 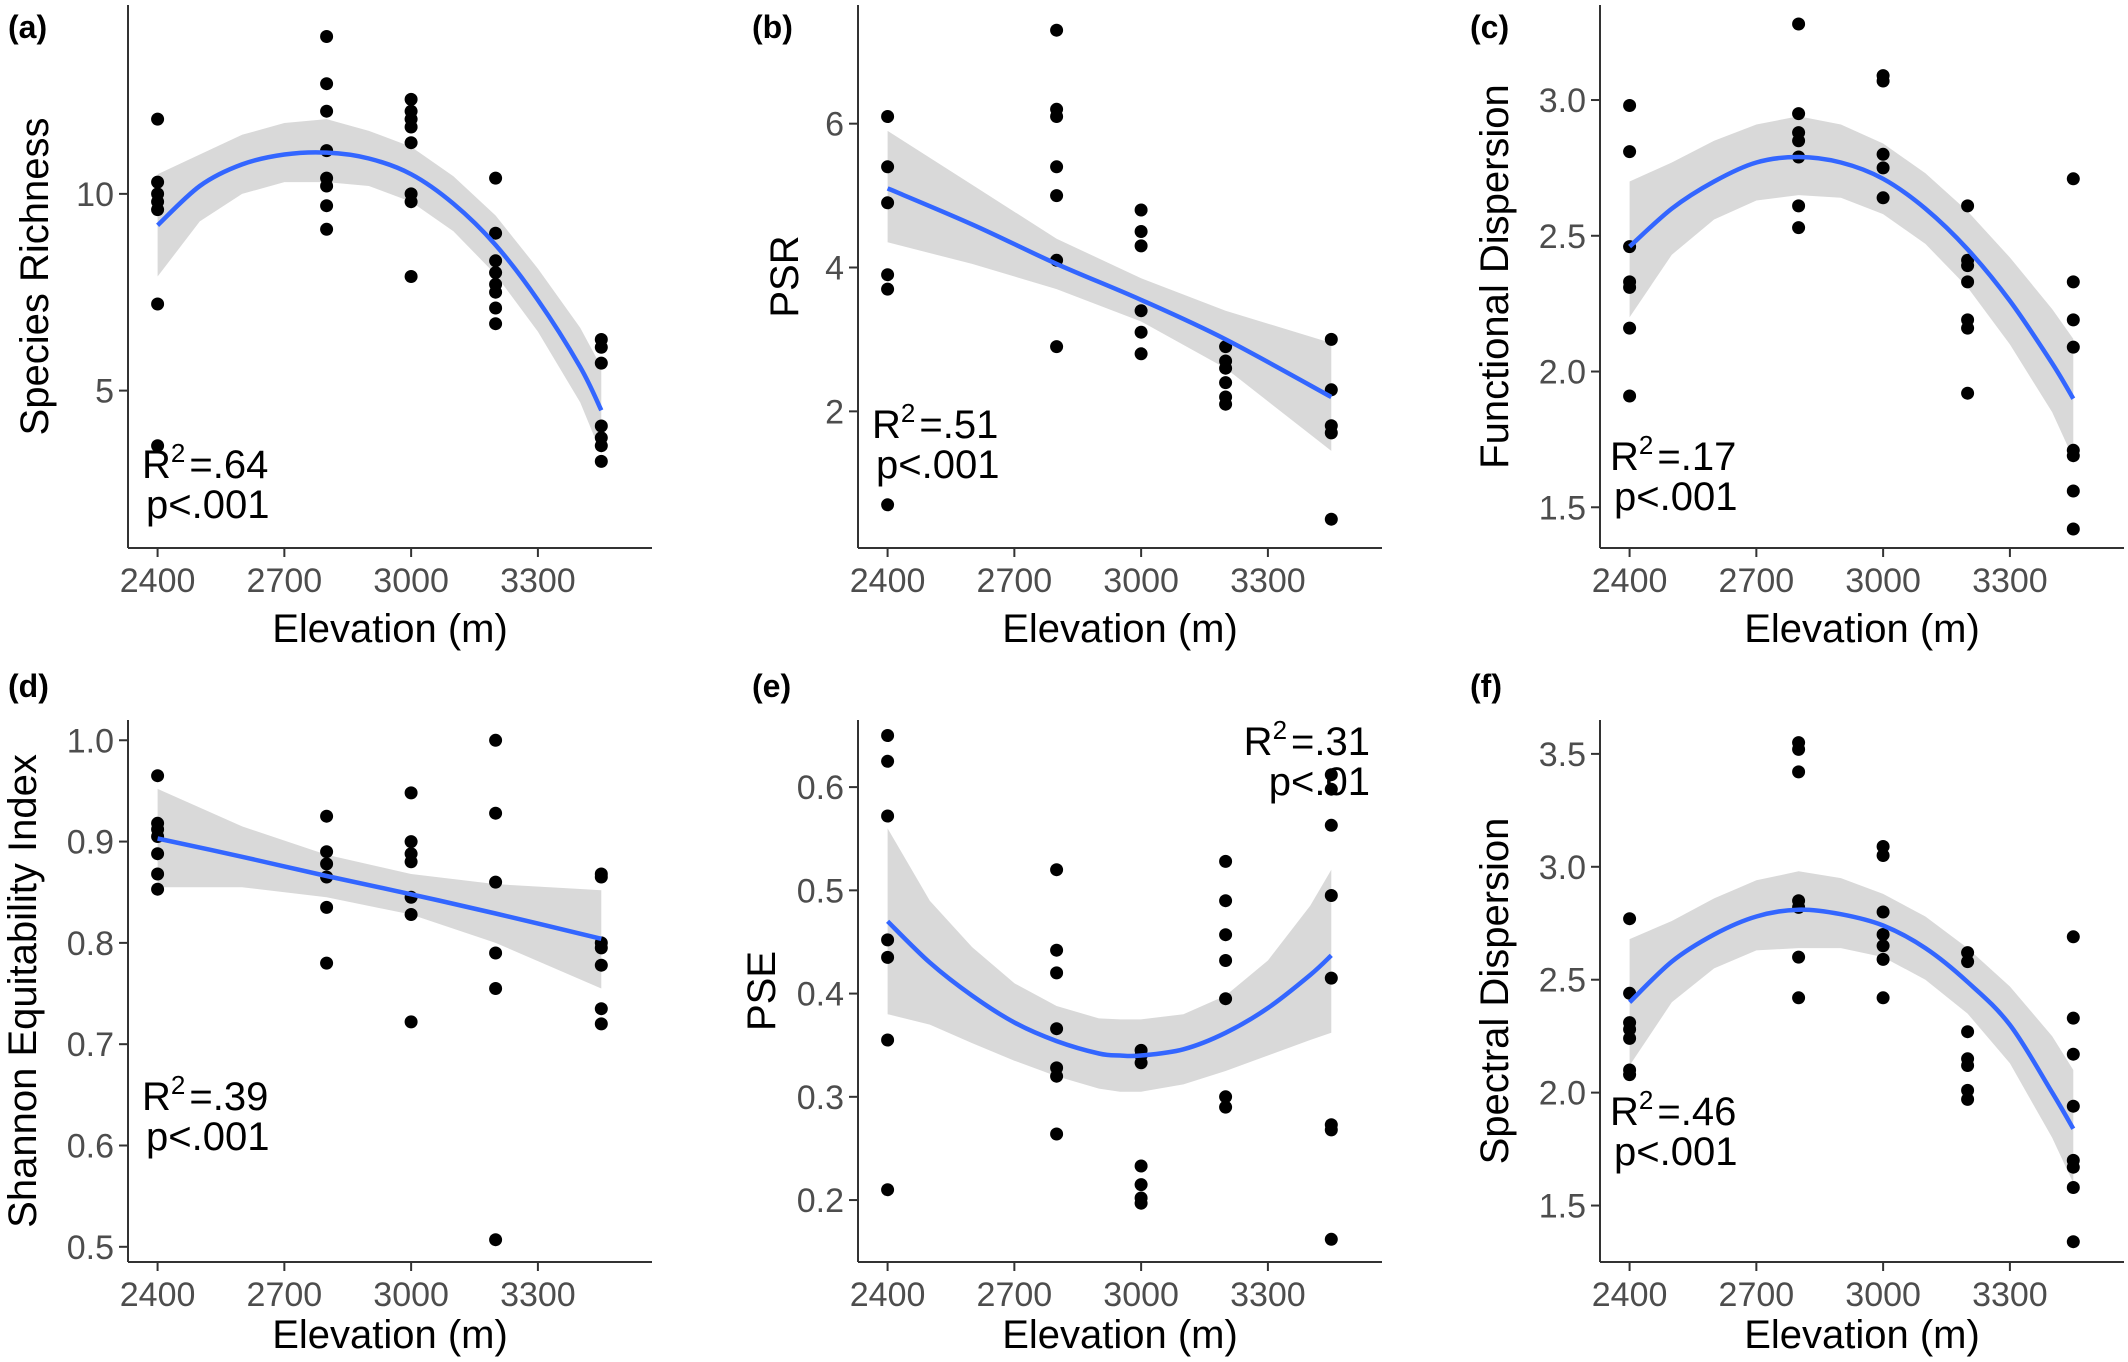 I want to click on y-tick-label: 0.2, so click(x=820, y=1201).